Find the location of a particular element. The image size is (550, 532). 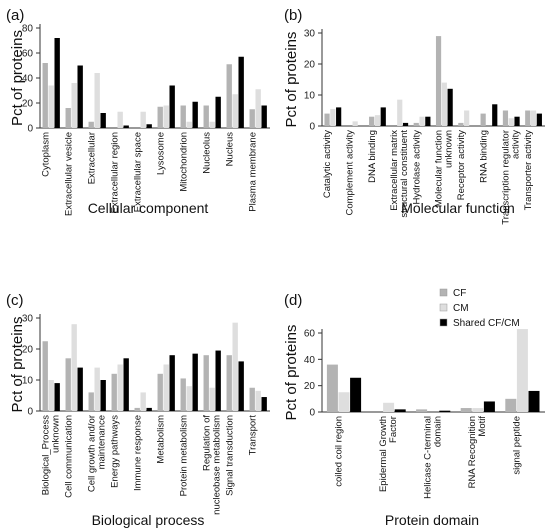

x-category-label: Transport is located at coordinates (253, 435).